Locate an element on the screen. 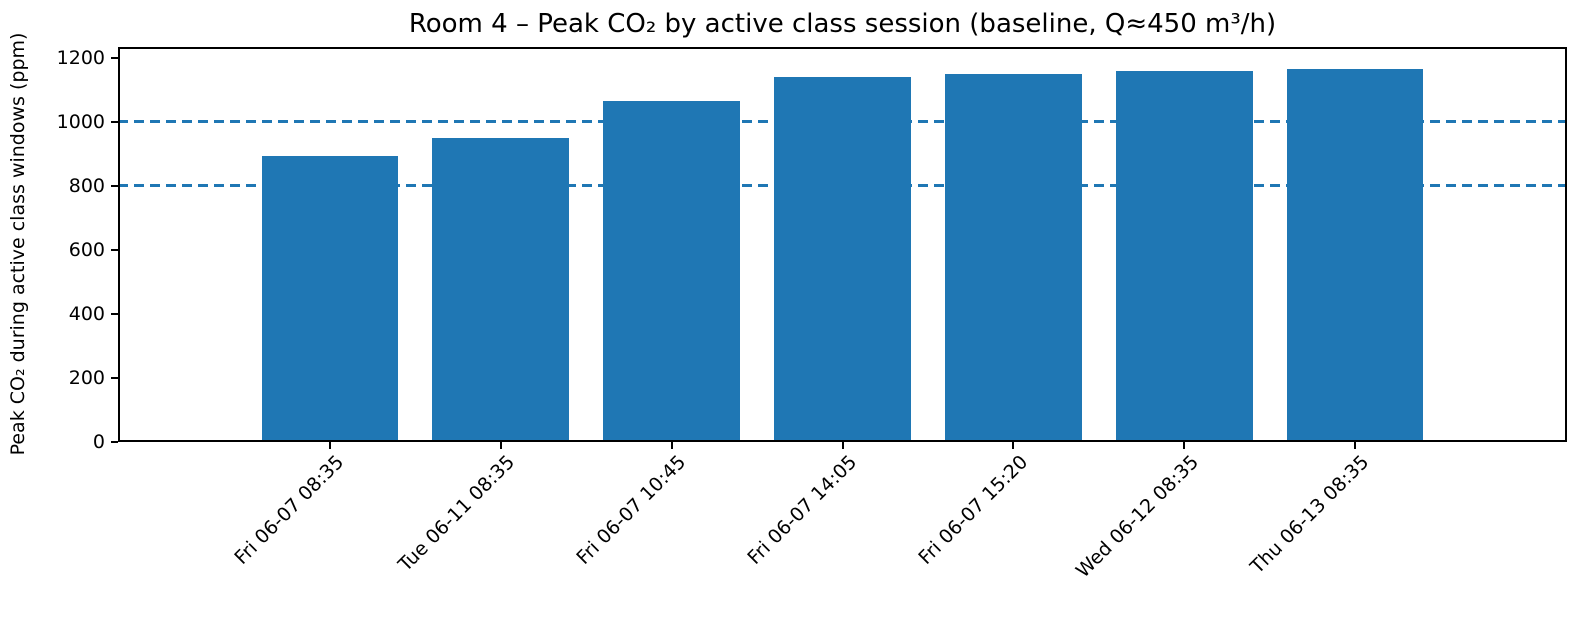 The height and width of the screenshot is (624, 1584). y-tick-label: 1200 is located at coordinates (80, 57).